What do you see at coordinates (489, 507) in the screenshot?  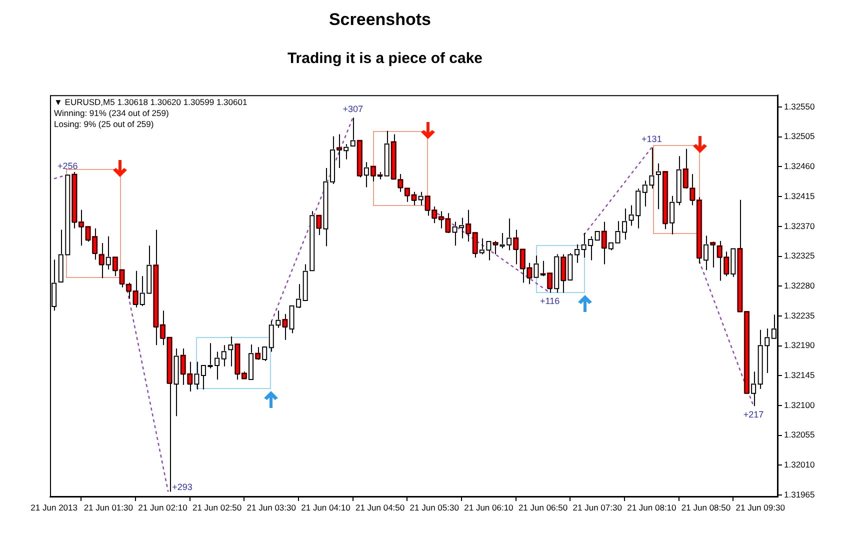 I see `x-tick-label: 21 Jun 06:10` at bounding box center [489, 507].